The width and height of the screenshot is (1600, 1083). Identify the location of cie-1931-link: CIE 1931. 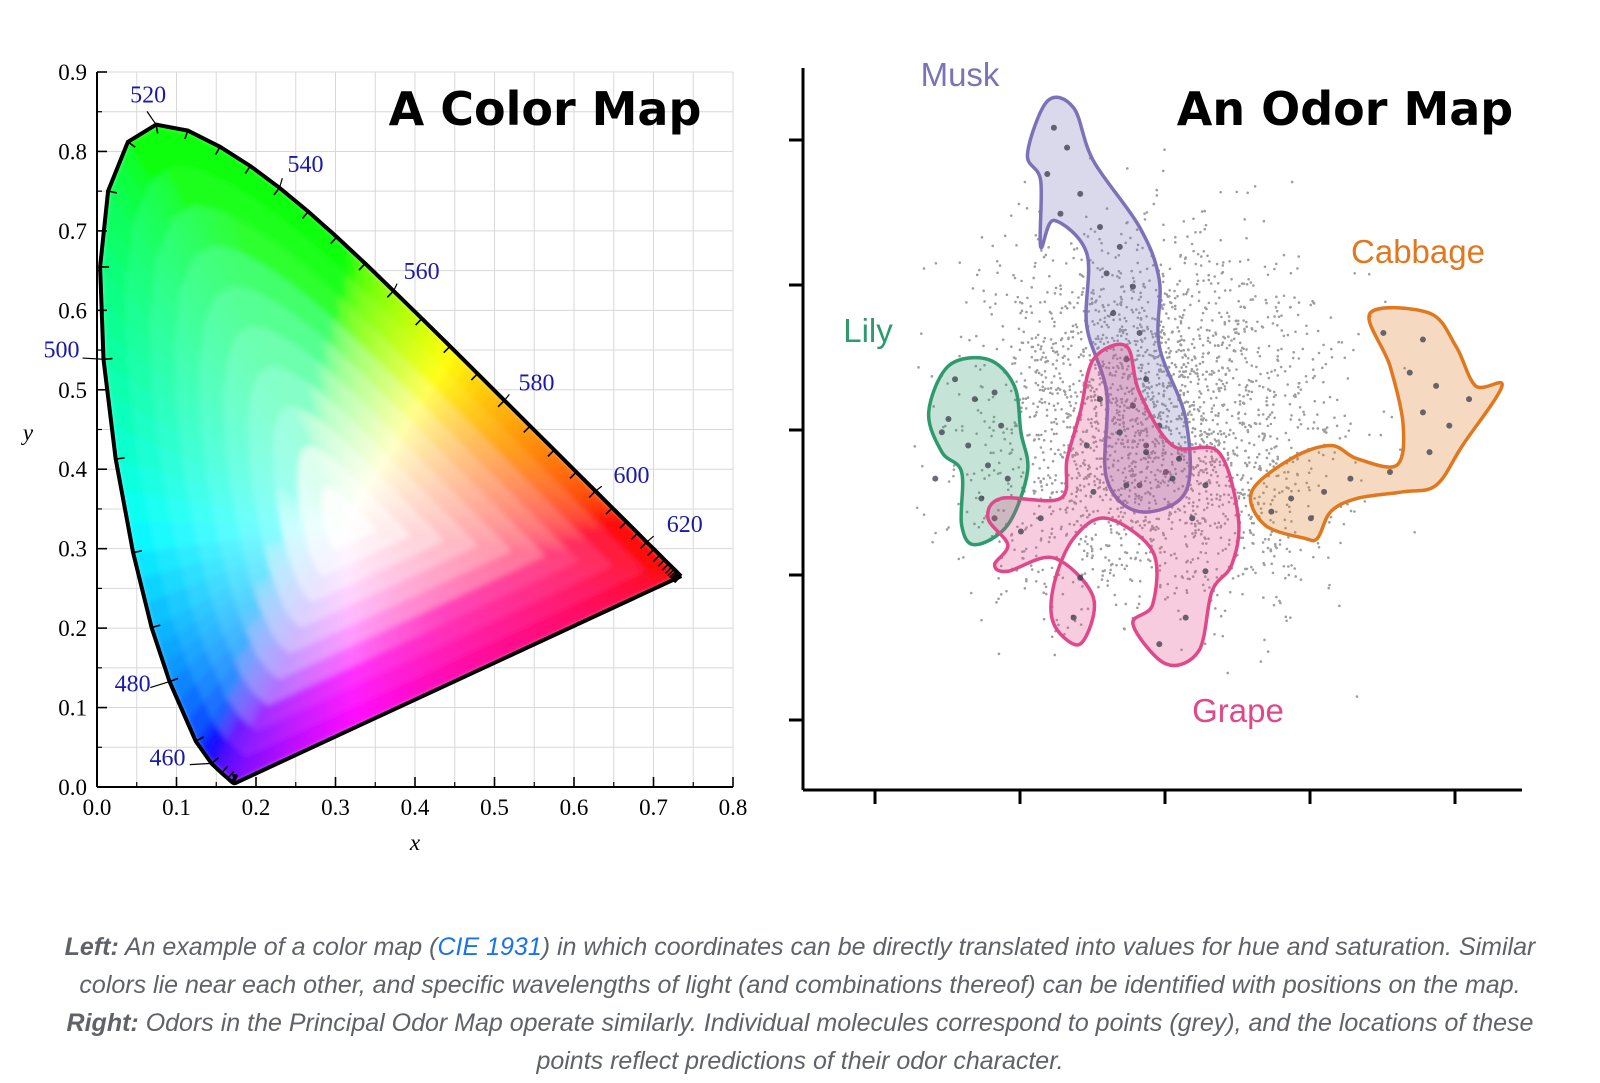
(489, 947).